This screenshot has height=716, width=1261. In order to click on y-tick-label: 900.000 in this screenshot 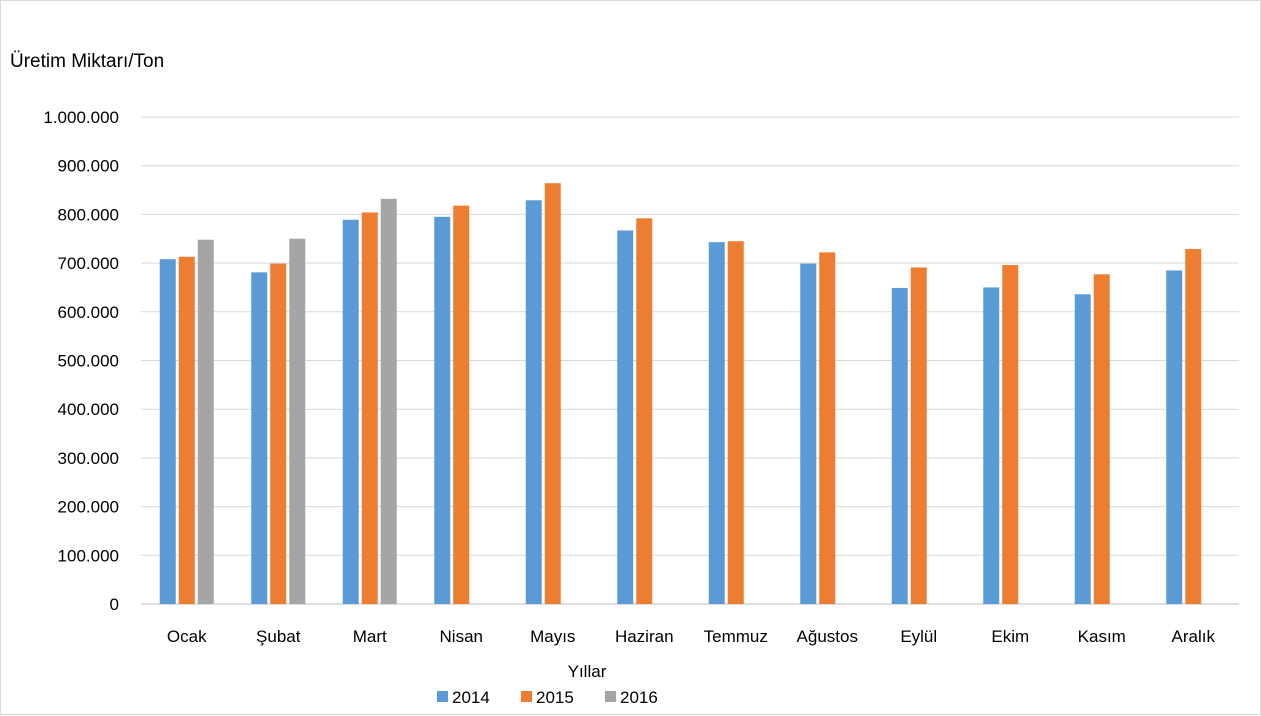, I will do `click(88, 166)`.